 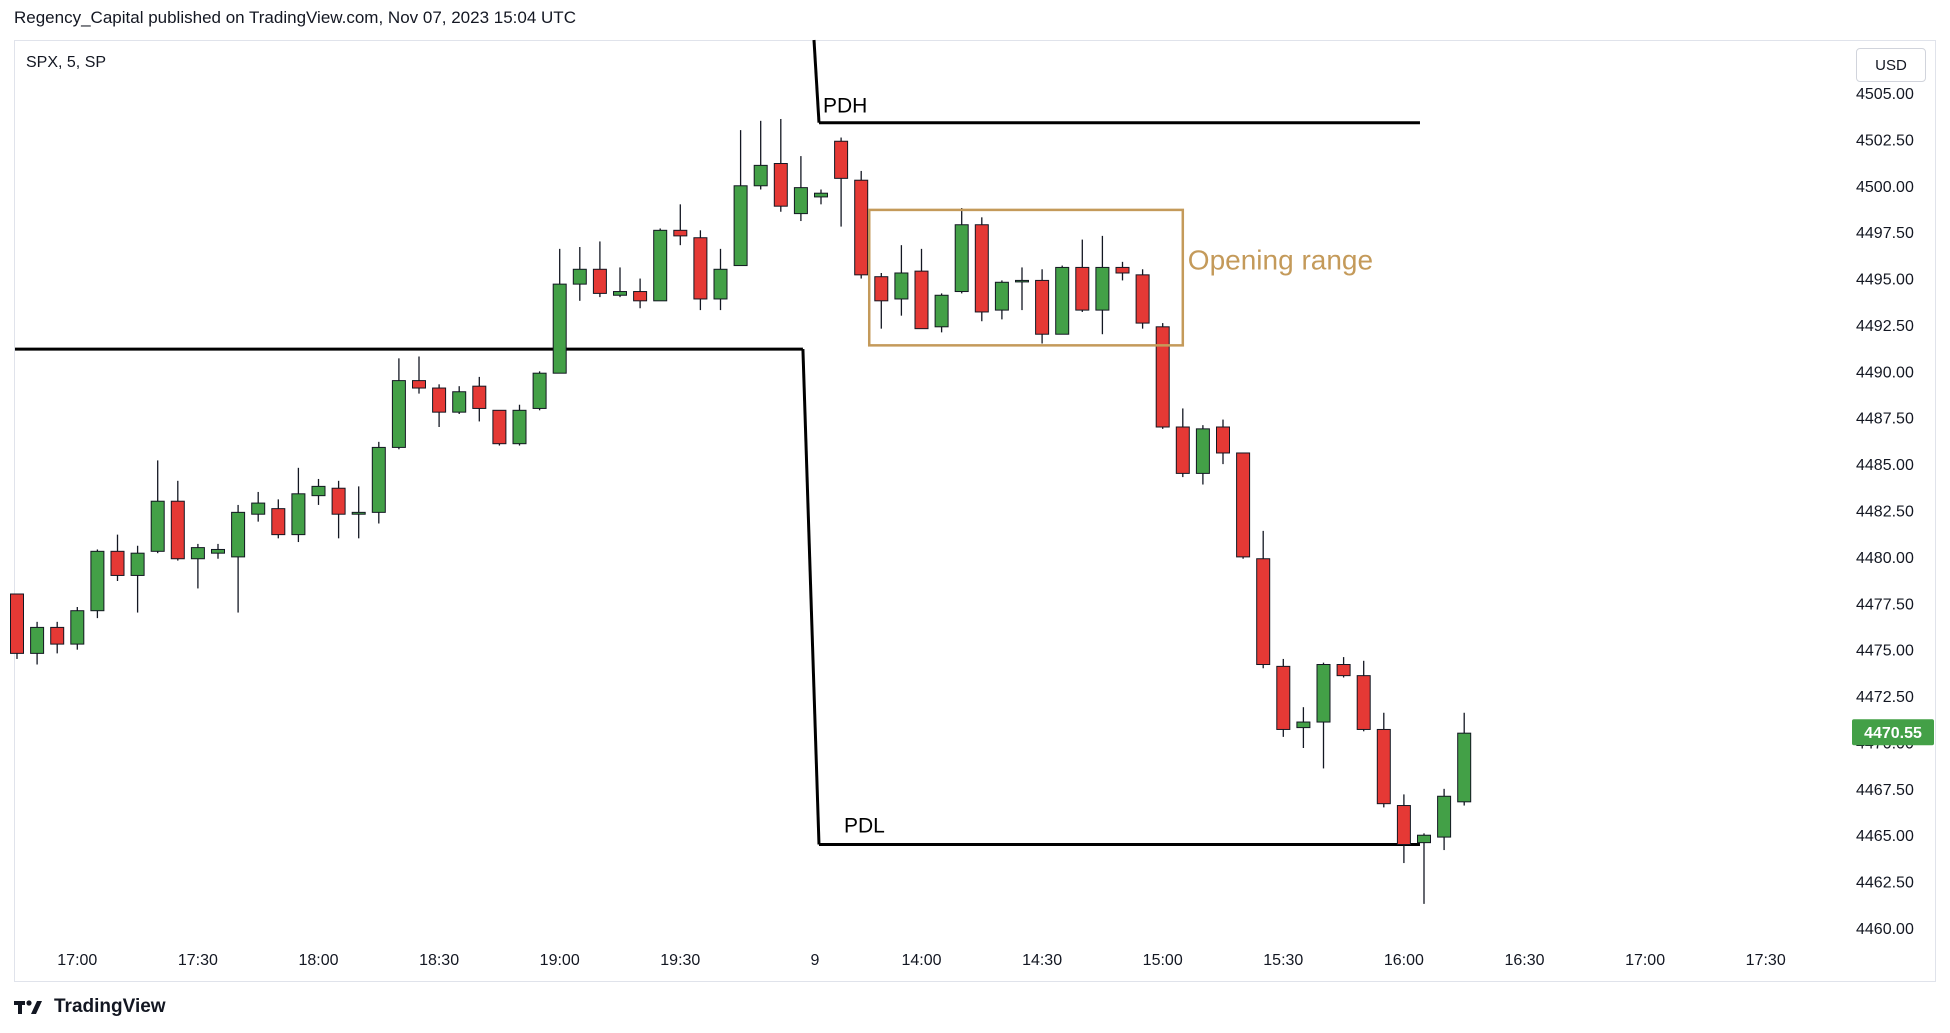 What do you see at coordinates (815, 960) in the screenshot?
I see `x-tick-label: 9` at bounding box center [815, 960].